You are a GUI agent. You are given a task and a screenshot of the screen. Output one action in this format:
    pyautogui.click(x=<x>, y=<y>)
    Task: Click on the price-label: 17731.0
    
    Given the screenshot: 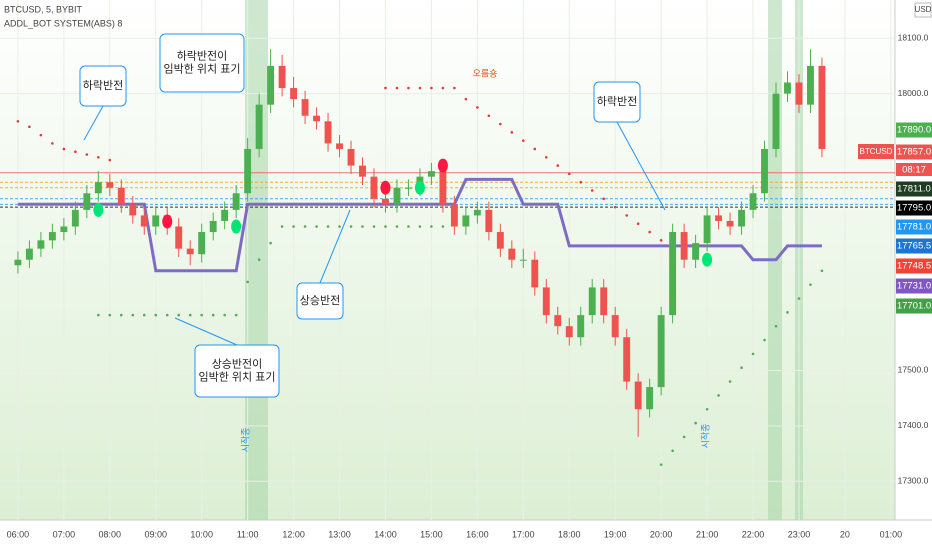 What is the action you would take?
    pyautogui.click(x=914, y=286)
    